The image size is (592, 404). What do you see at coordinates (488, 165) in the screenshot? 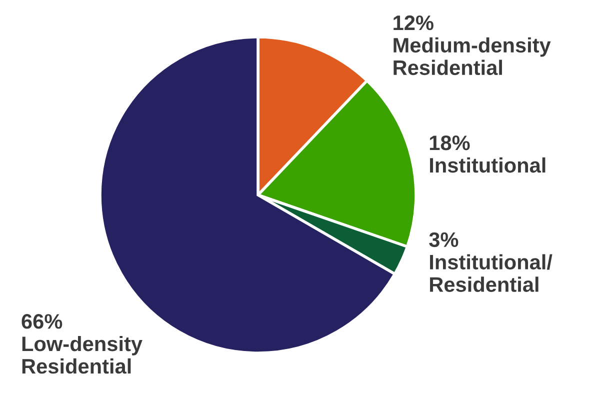
I see `slice-label: Institutional` at bounding box center [488, 165].